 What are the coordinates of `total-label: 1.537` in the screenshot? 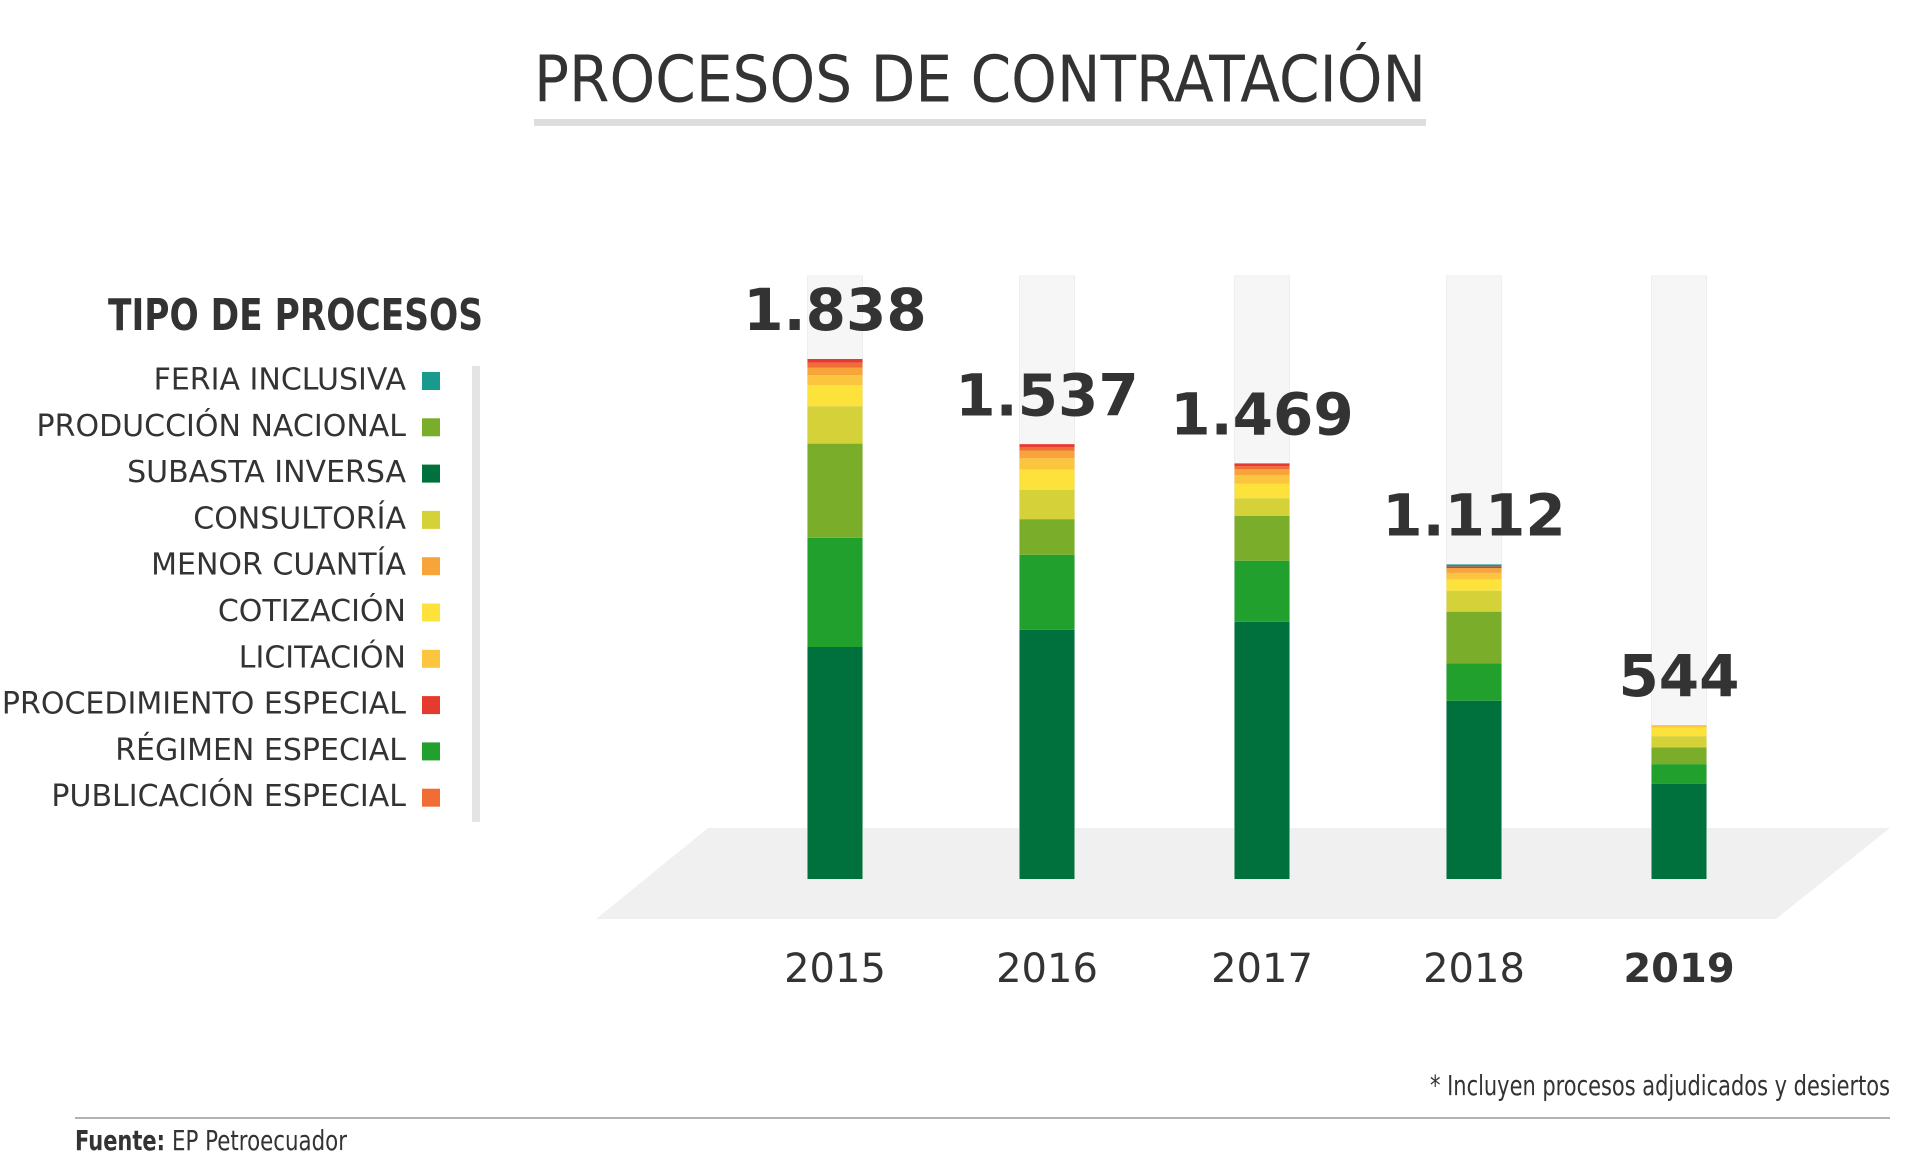 It's located at (1046, 395).